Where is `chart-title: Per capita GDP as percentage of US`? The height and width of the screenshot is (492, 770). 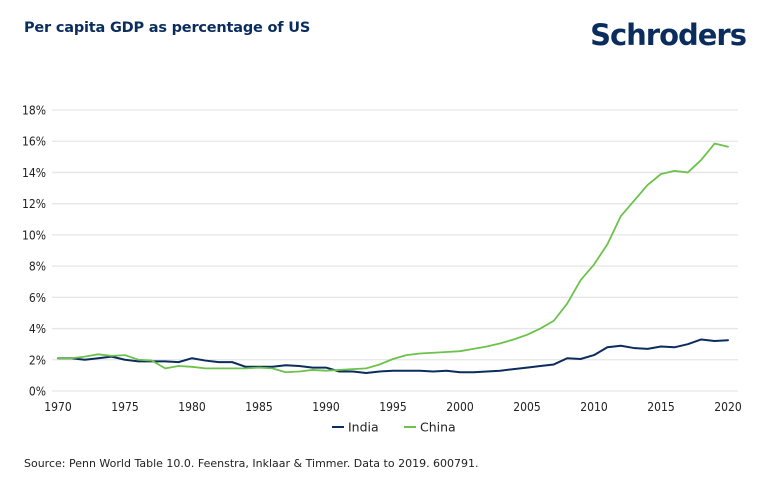 chart-title: Per capita GDP as percentage of US is located at coordinates (167, 28).